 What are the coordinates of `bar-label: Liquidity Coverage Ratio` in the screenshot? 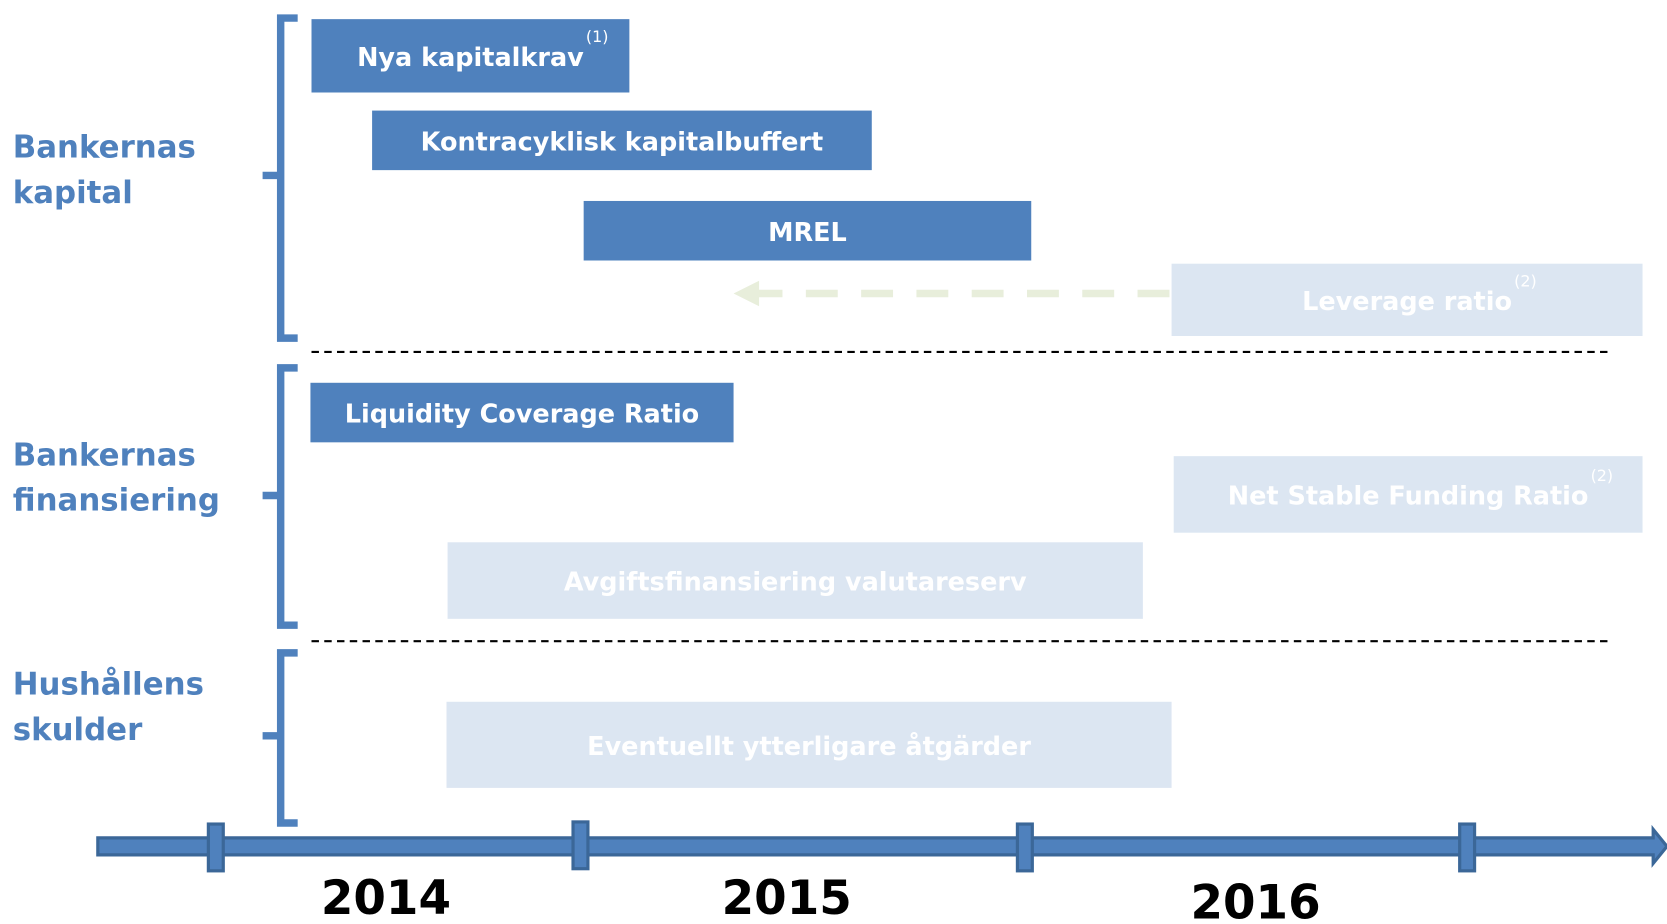 It's located at (522, 415).